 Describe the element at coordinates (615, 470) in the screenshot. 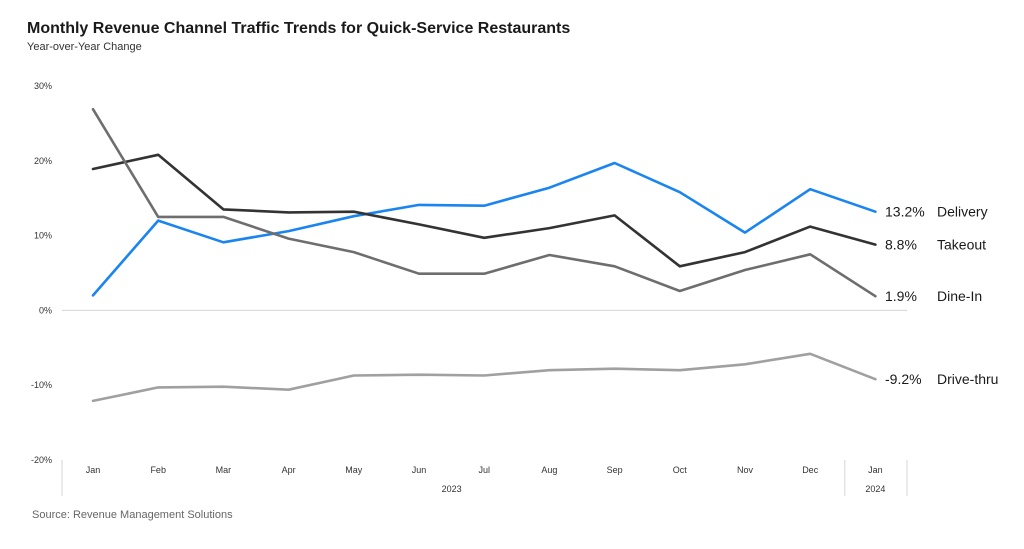

I see `x-tick-label: Sep` at that location.